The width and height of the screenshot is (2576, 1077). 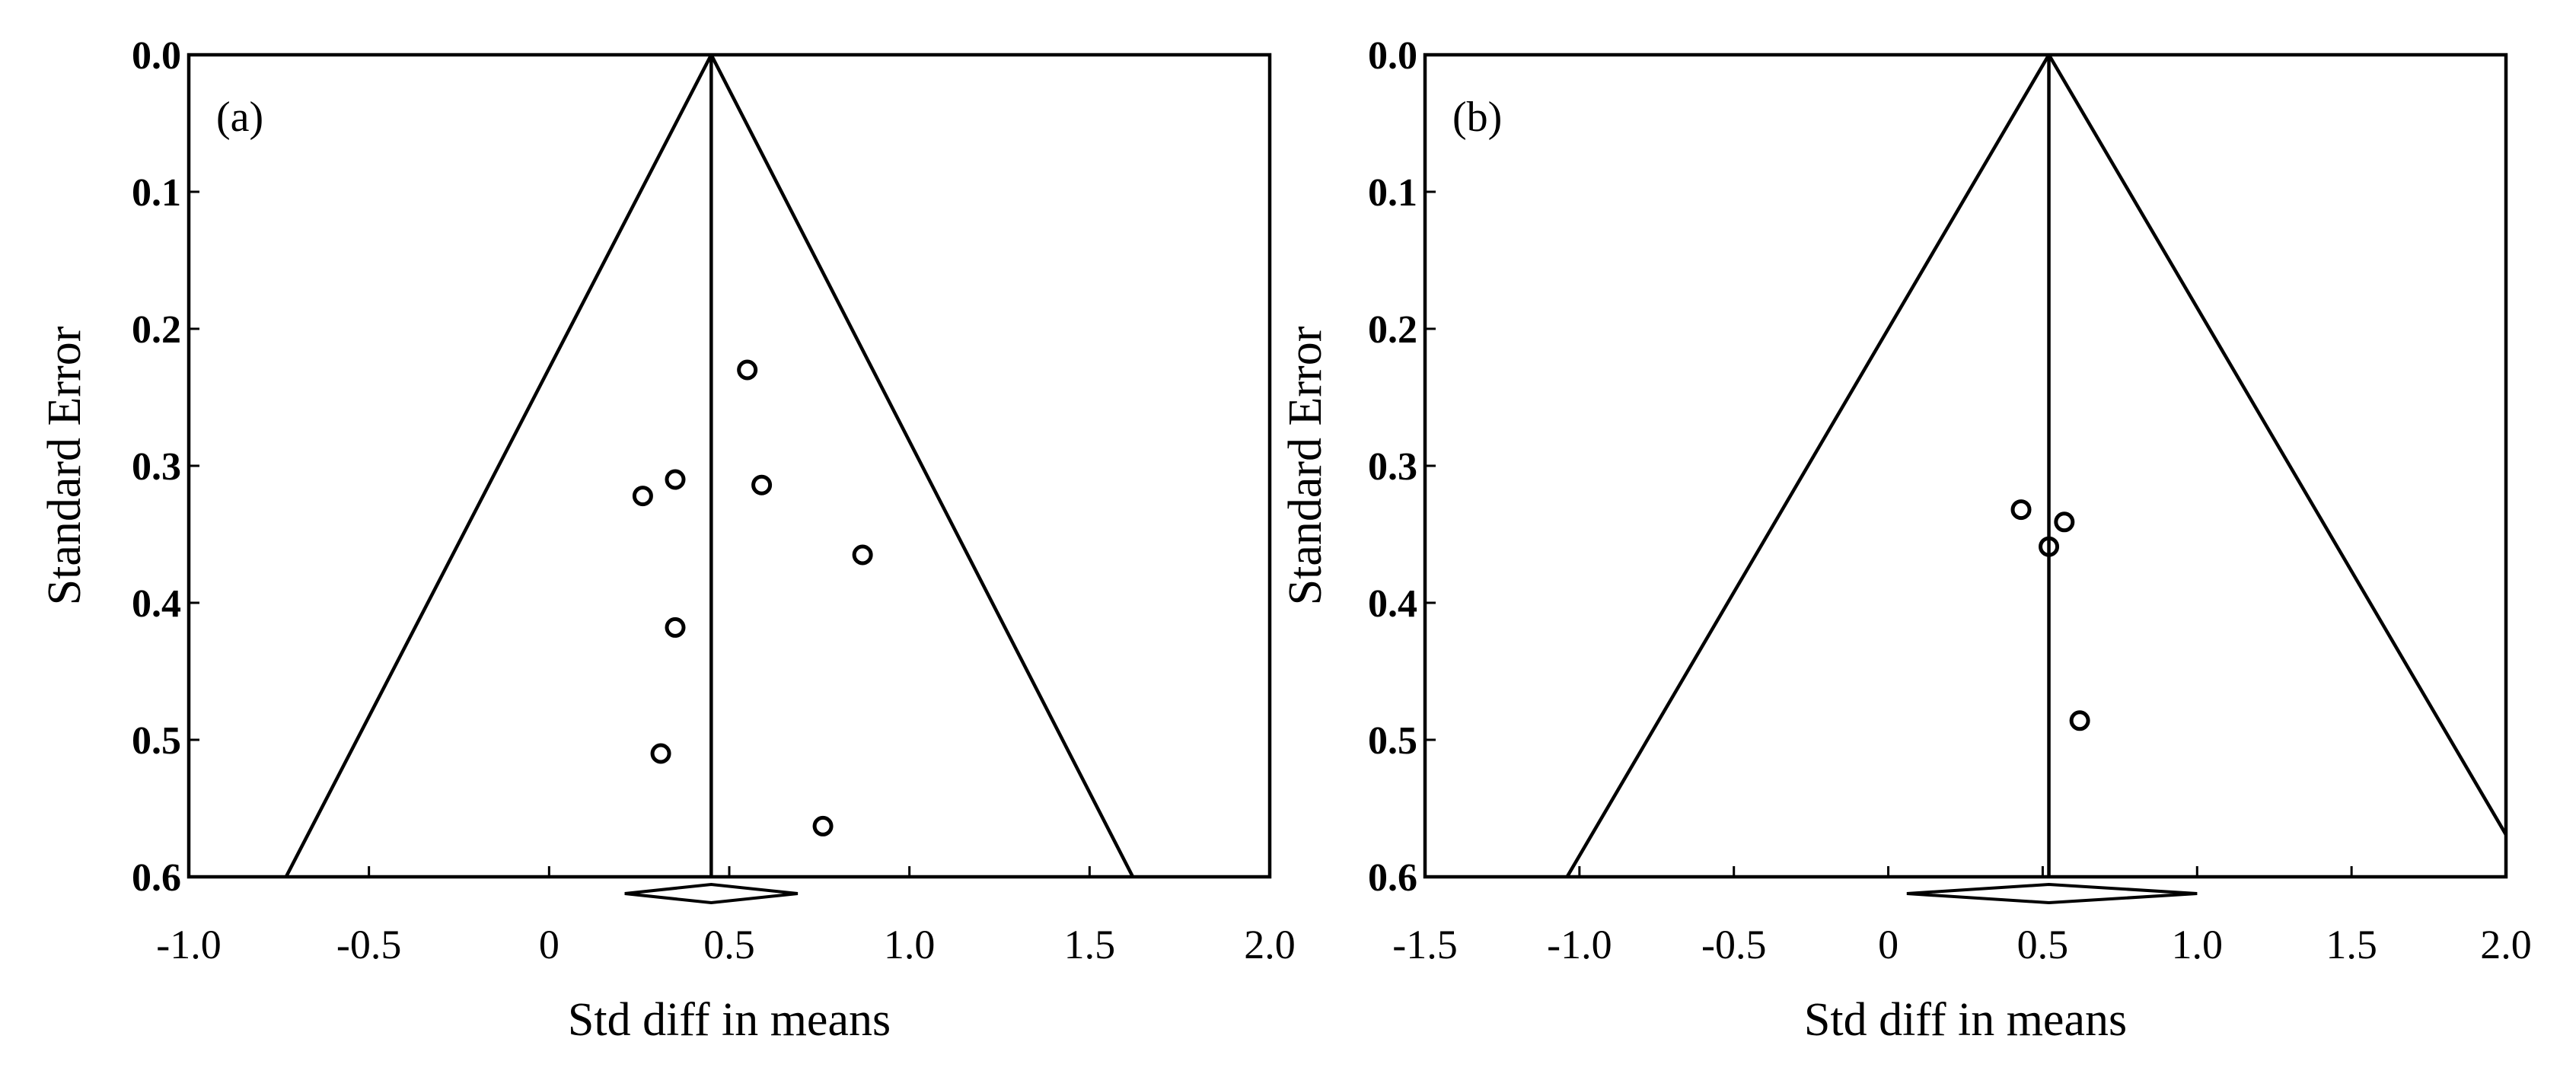 What do you see at coordinates (1424, 944) in the screenshot?
I see `x-tick-label: -1.5` at bounding box center [1424, 944].